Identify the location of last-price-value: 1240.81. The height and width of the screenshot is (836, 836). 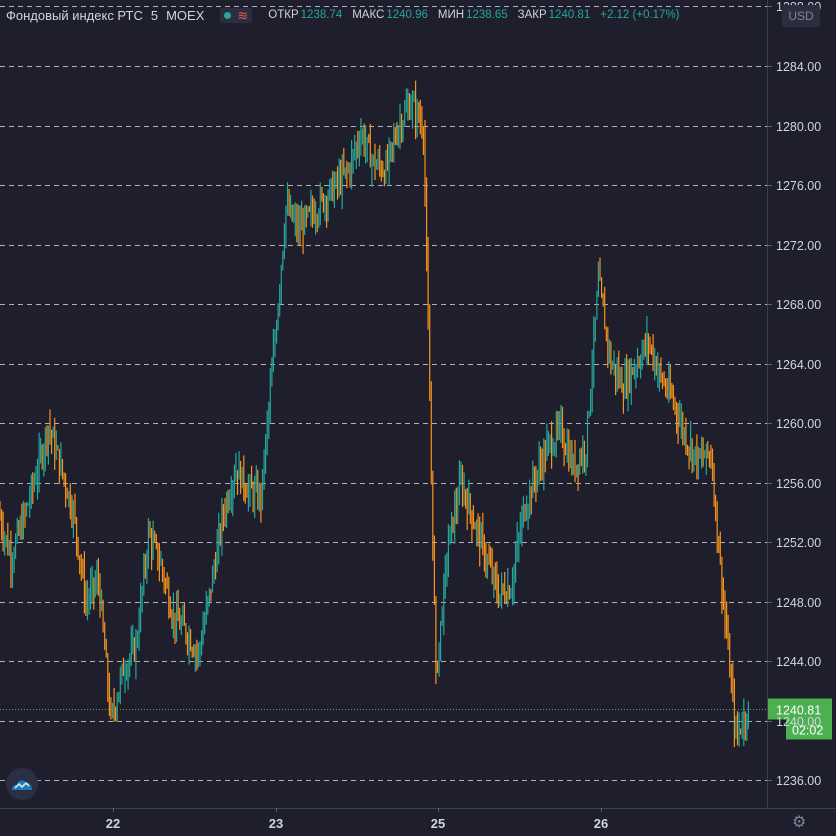
(798, 711).